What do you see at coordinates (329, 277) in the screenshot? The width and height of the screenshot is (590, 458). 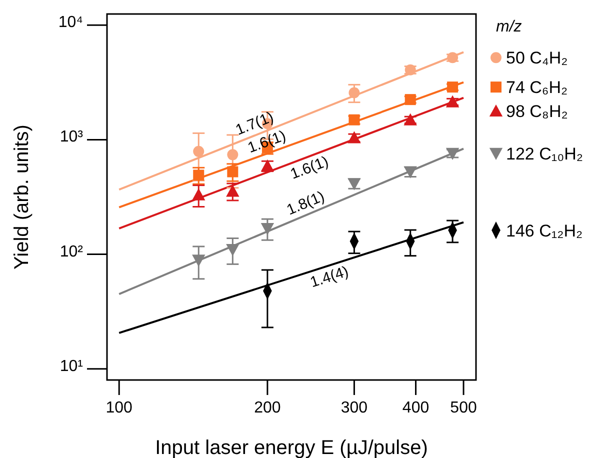 I see `annotation: 1.4(4)` at bounding box center [329, 277].